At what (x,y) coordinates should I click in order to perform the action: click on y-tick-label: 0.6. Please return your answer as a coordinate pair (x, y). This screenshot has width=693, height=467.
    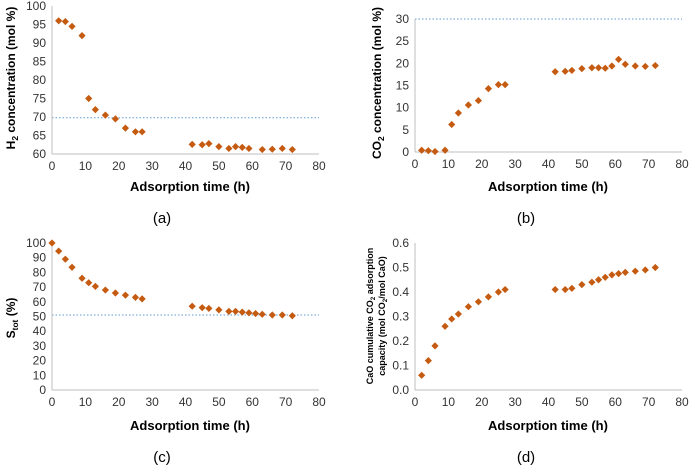
    Looking at the image, I should click on (400, 243).